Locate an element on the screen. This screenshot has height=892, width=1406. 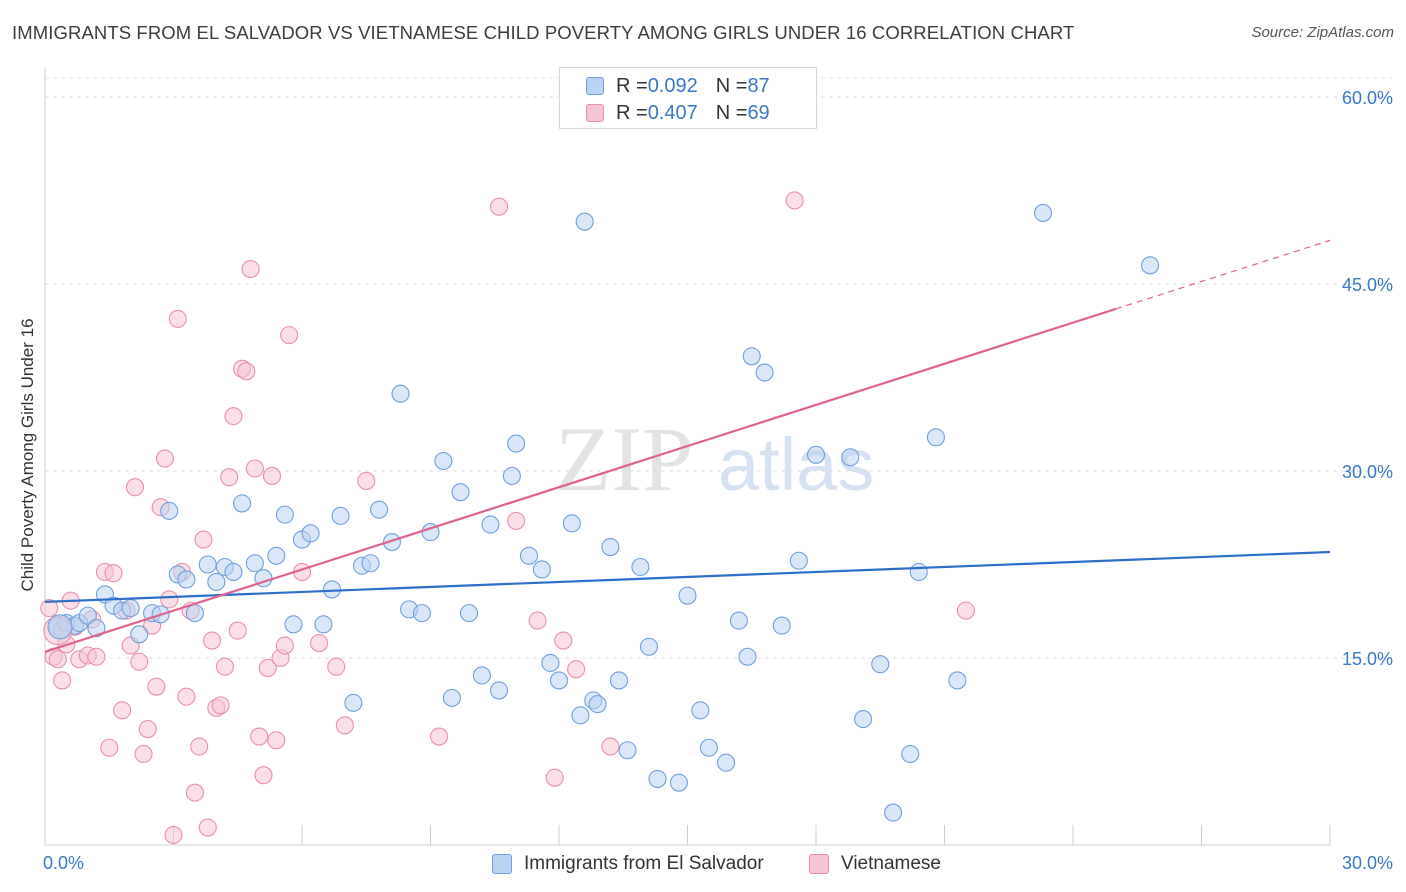
legend-n-label: N = is located at coordinates (731, 112).